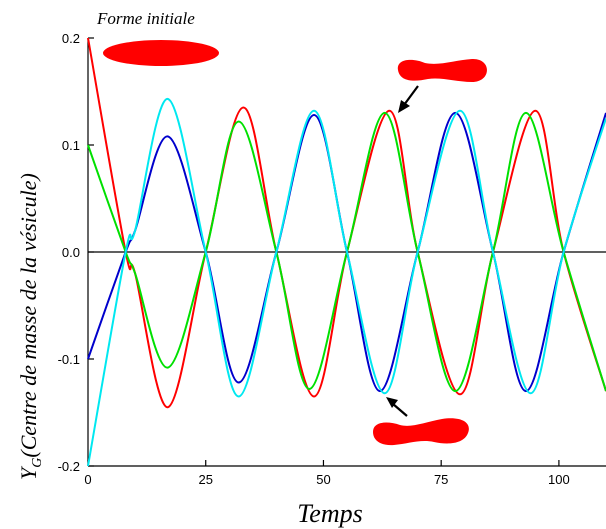 This screenshot has height=529, width=606. Describe the element at coordinates (441, 479) in the screenshot. I see `x-tick-label: 75` at that location.